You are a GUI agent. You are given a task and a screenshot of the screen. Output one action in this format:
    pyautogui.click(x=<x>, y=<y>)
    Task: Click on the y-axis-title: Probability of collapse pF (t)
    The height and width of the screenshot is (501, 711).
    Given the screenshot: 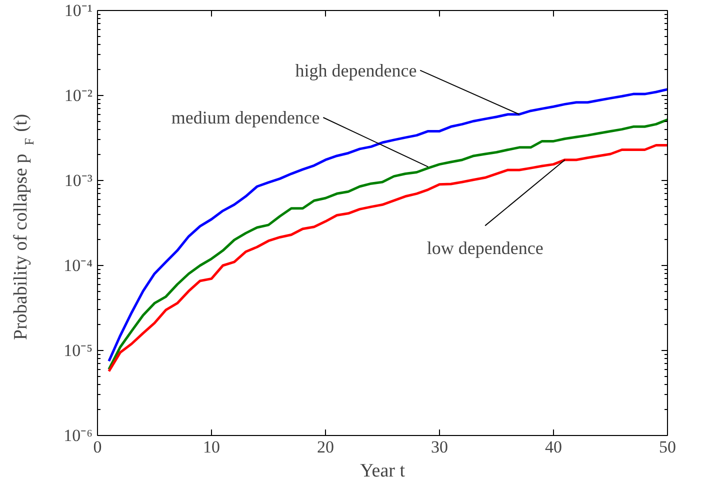 What is the action you would take?
    pyautogui.click(x=23, y=227)
    